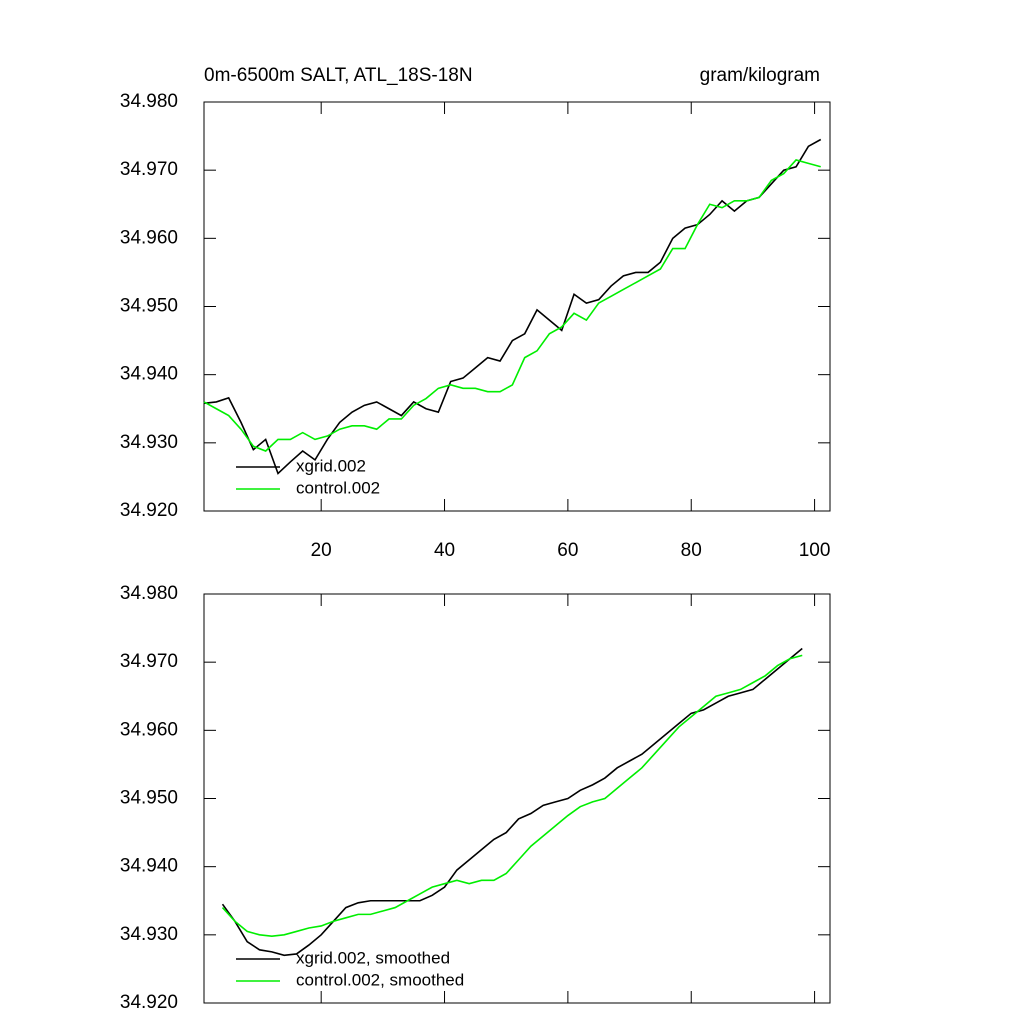  What do you see at coordinates (567, 550) in the screenshot?
I see `x-tick-label: 60` at bounding box center [567, 550].